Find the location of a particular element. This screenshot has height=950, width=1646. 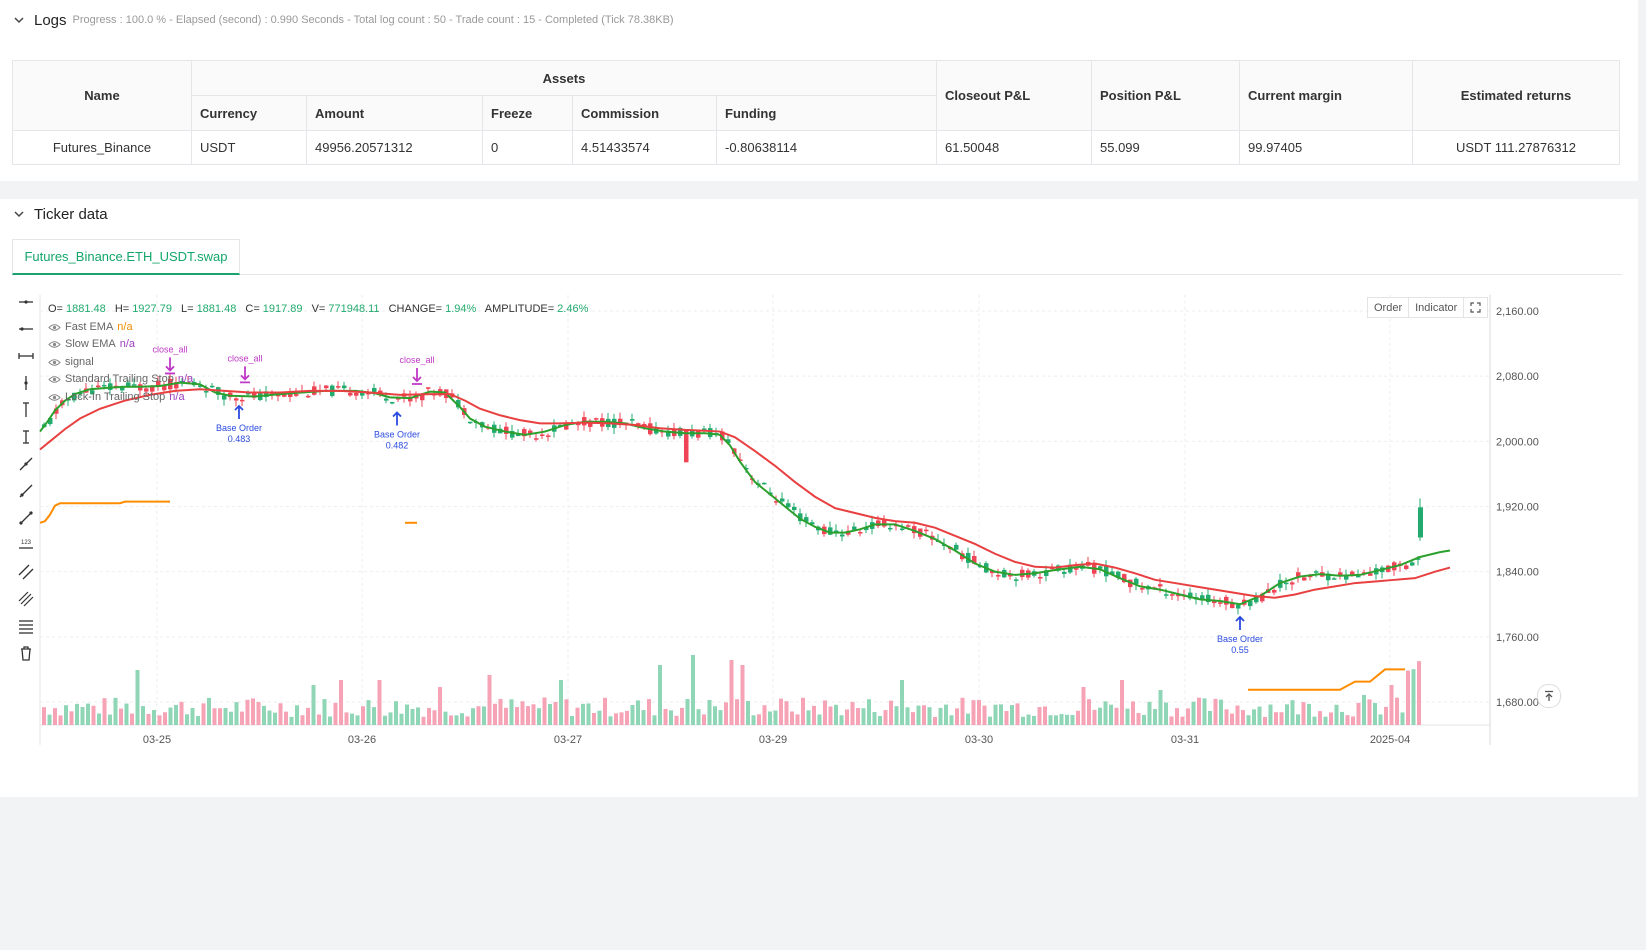

order-button: Order is located at coordinates (1388, 307).